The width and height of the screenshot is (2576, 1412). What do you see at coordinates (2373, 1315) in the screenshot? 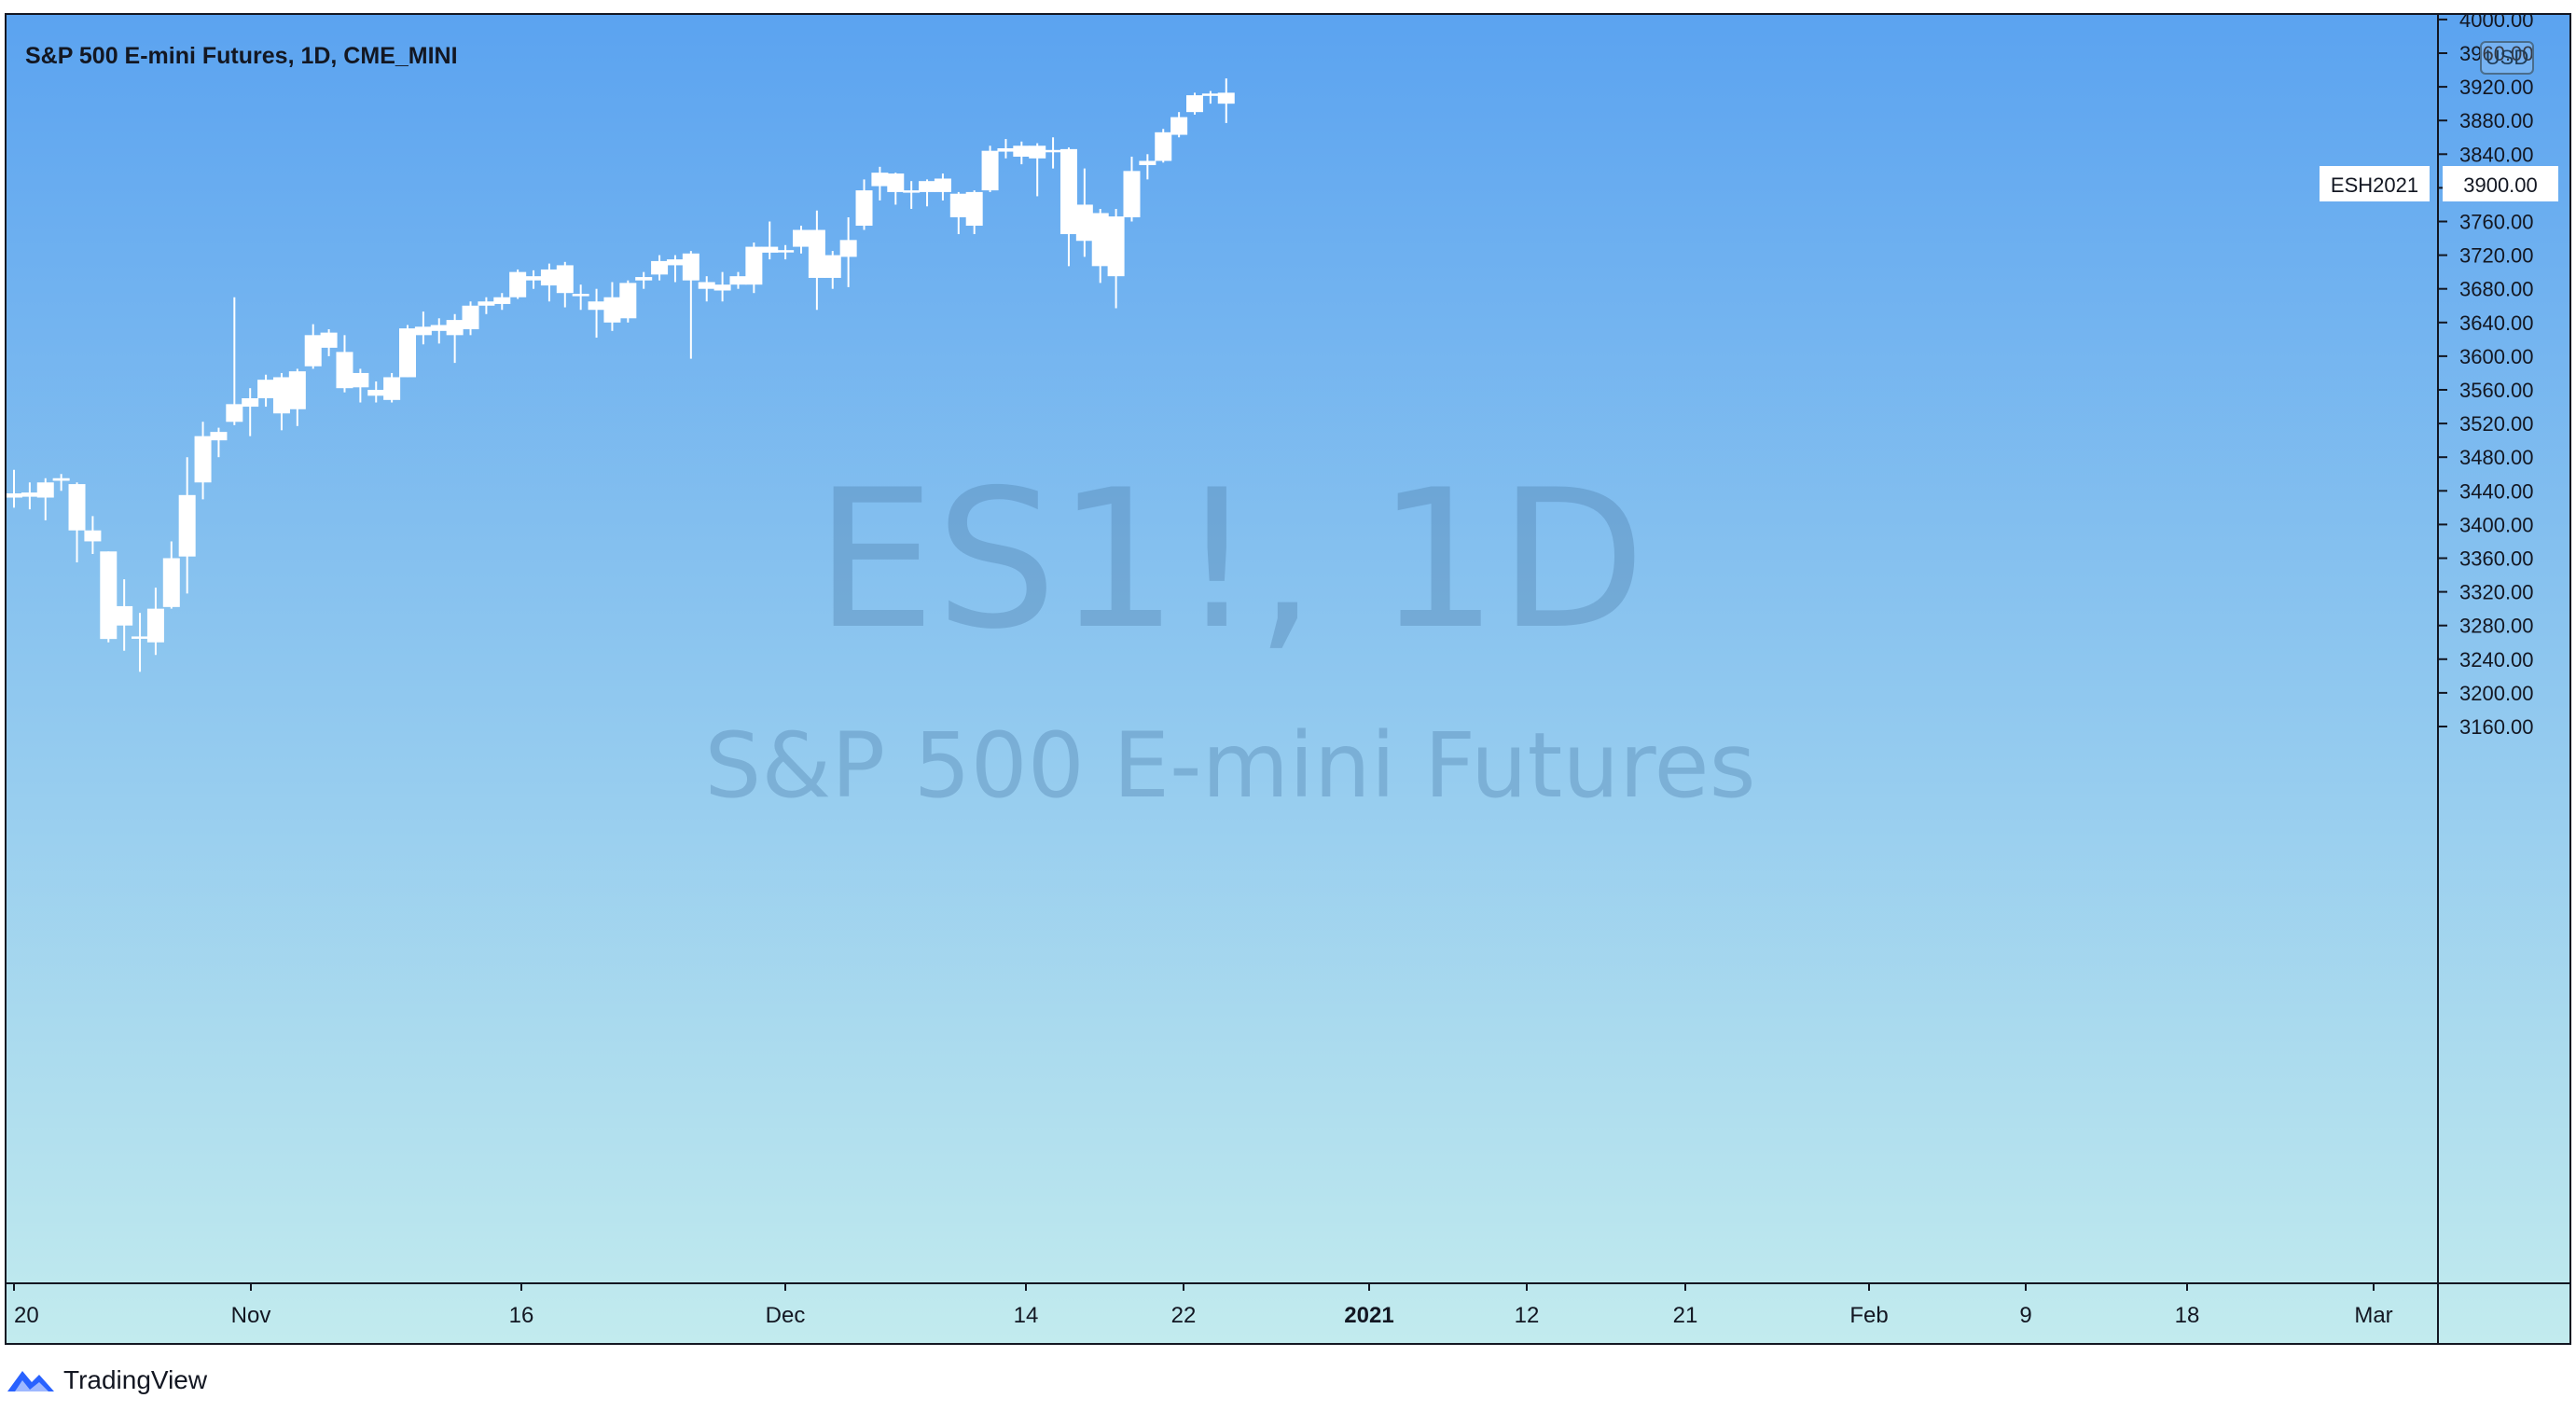
I see `time-tick-label: Mar` at bounding box center [2373, 1315].